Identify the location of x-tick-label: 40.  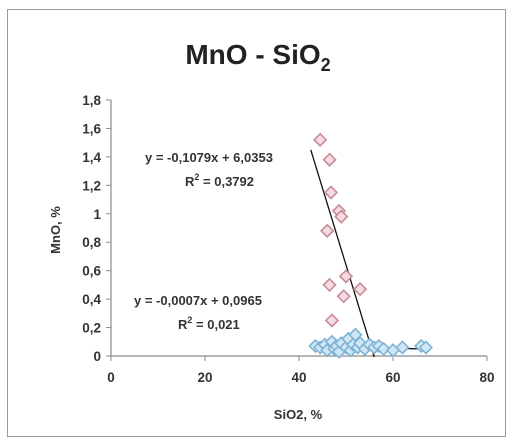
(298, 377).